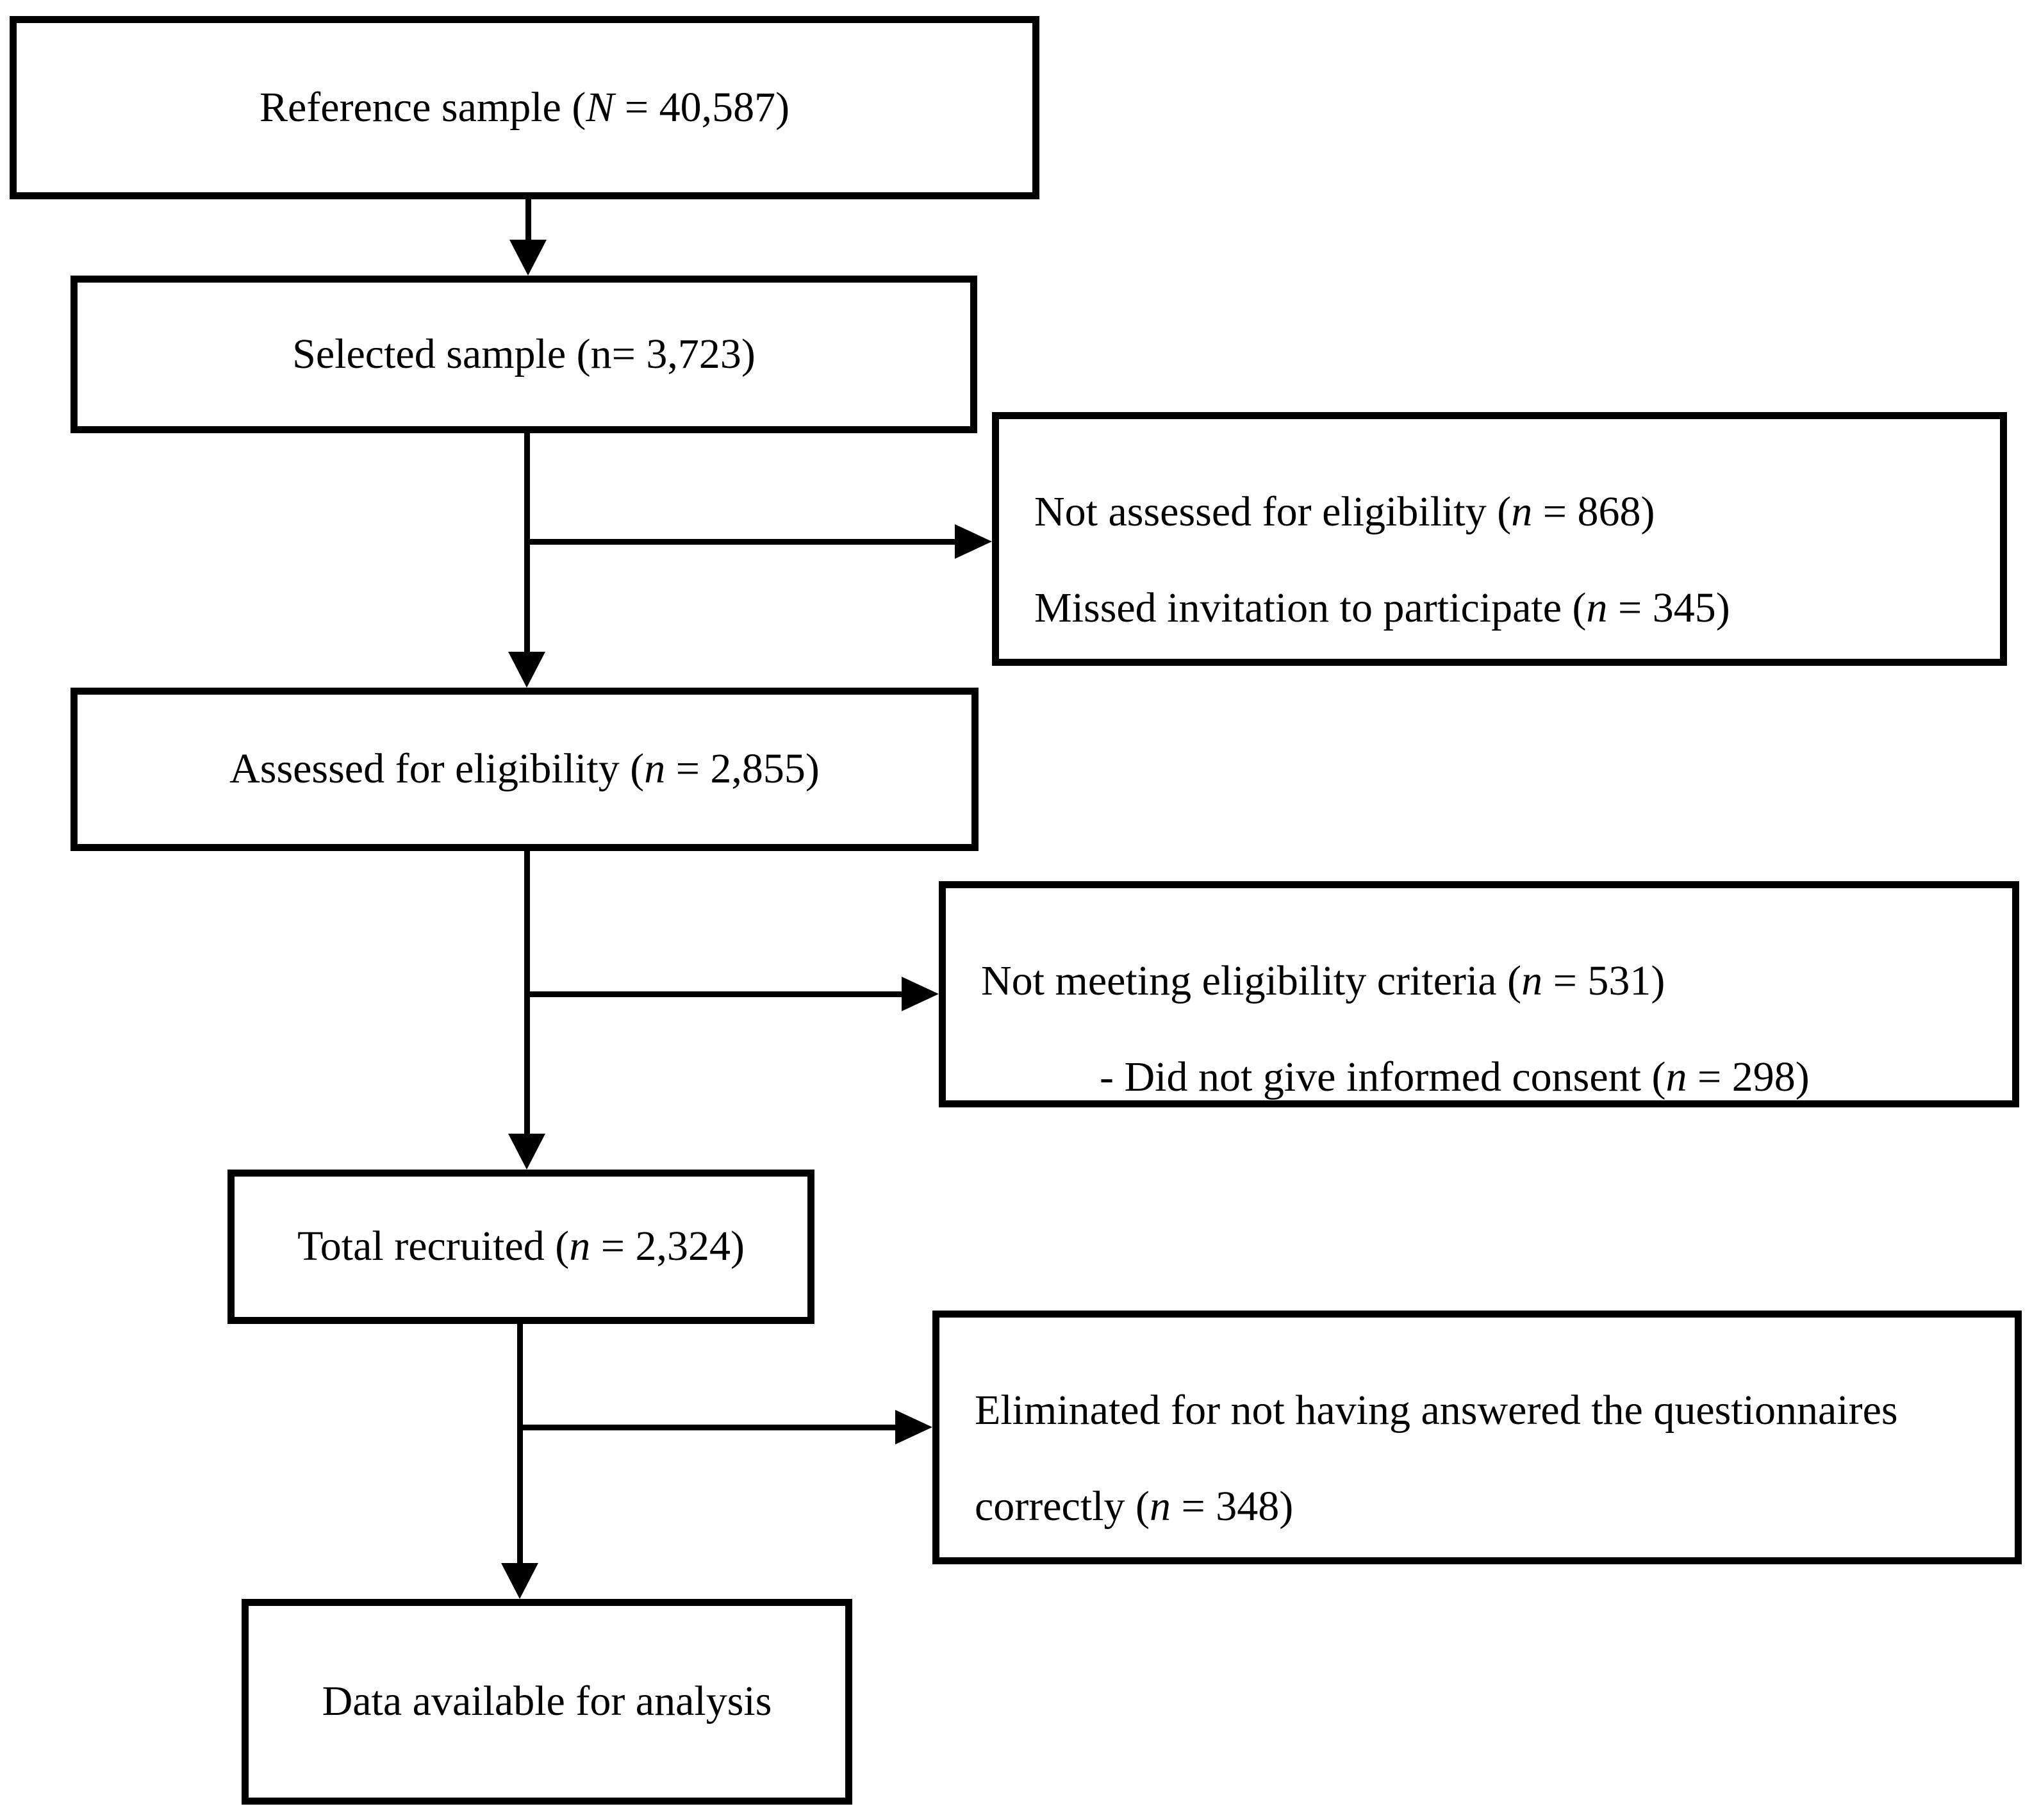  I want to click on branch-to-eliminated-head-icon, so click(913, 1427).